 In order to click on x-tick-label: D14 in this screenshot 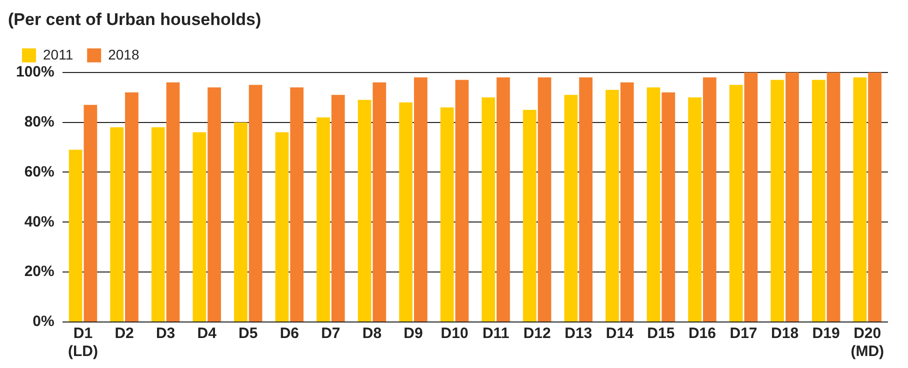, I will do `click(620, 333)`.